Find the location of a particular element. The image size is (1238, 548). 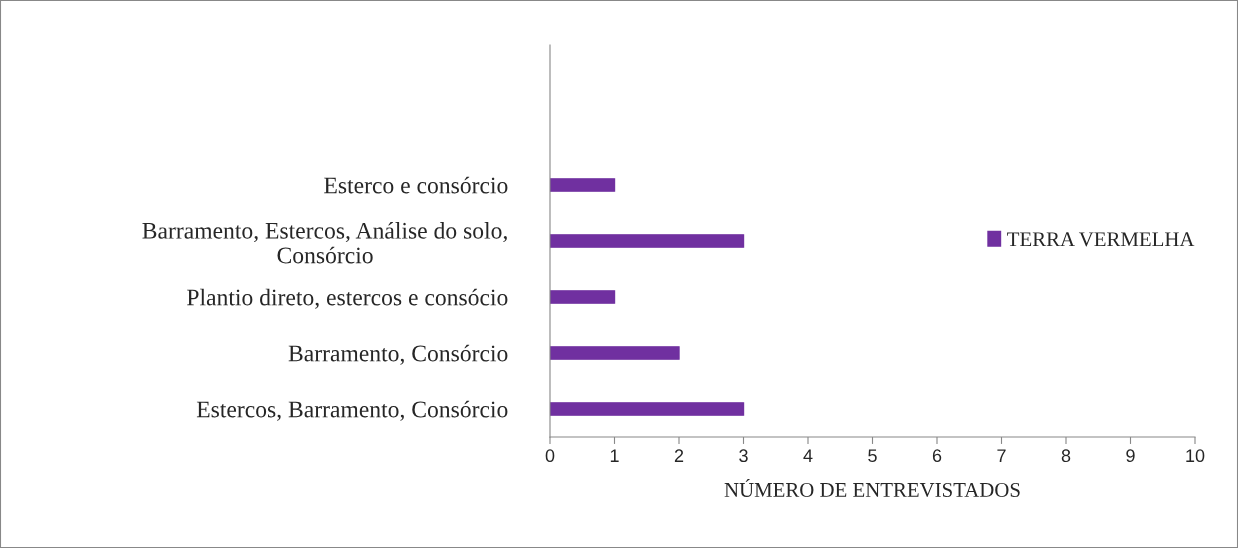

legend-label: TERRA VERMELHA is located at coordinates (1101, 239).